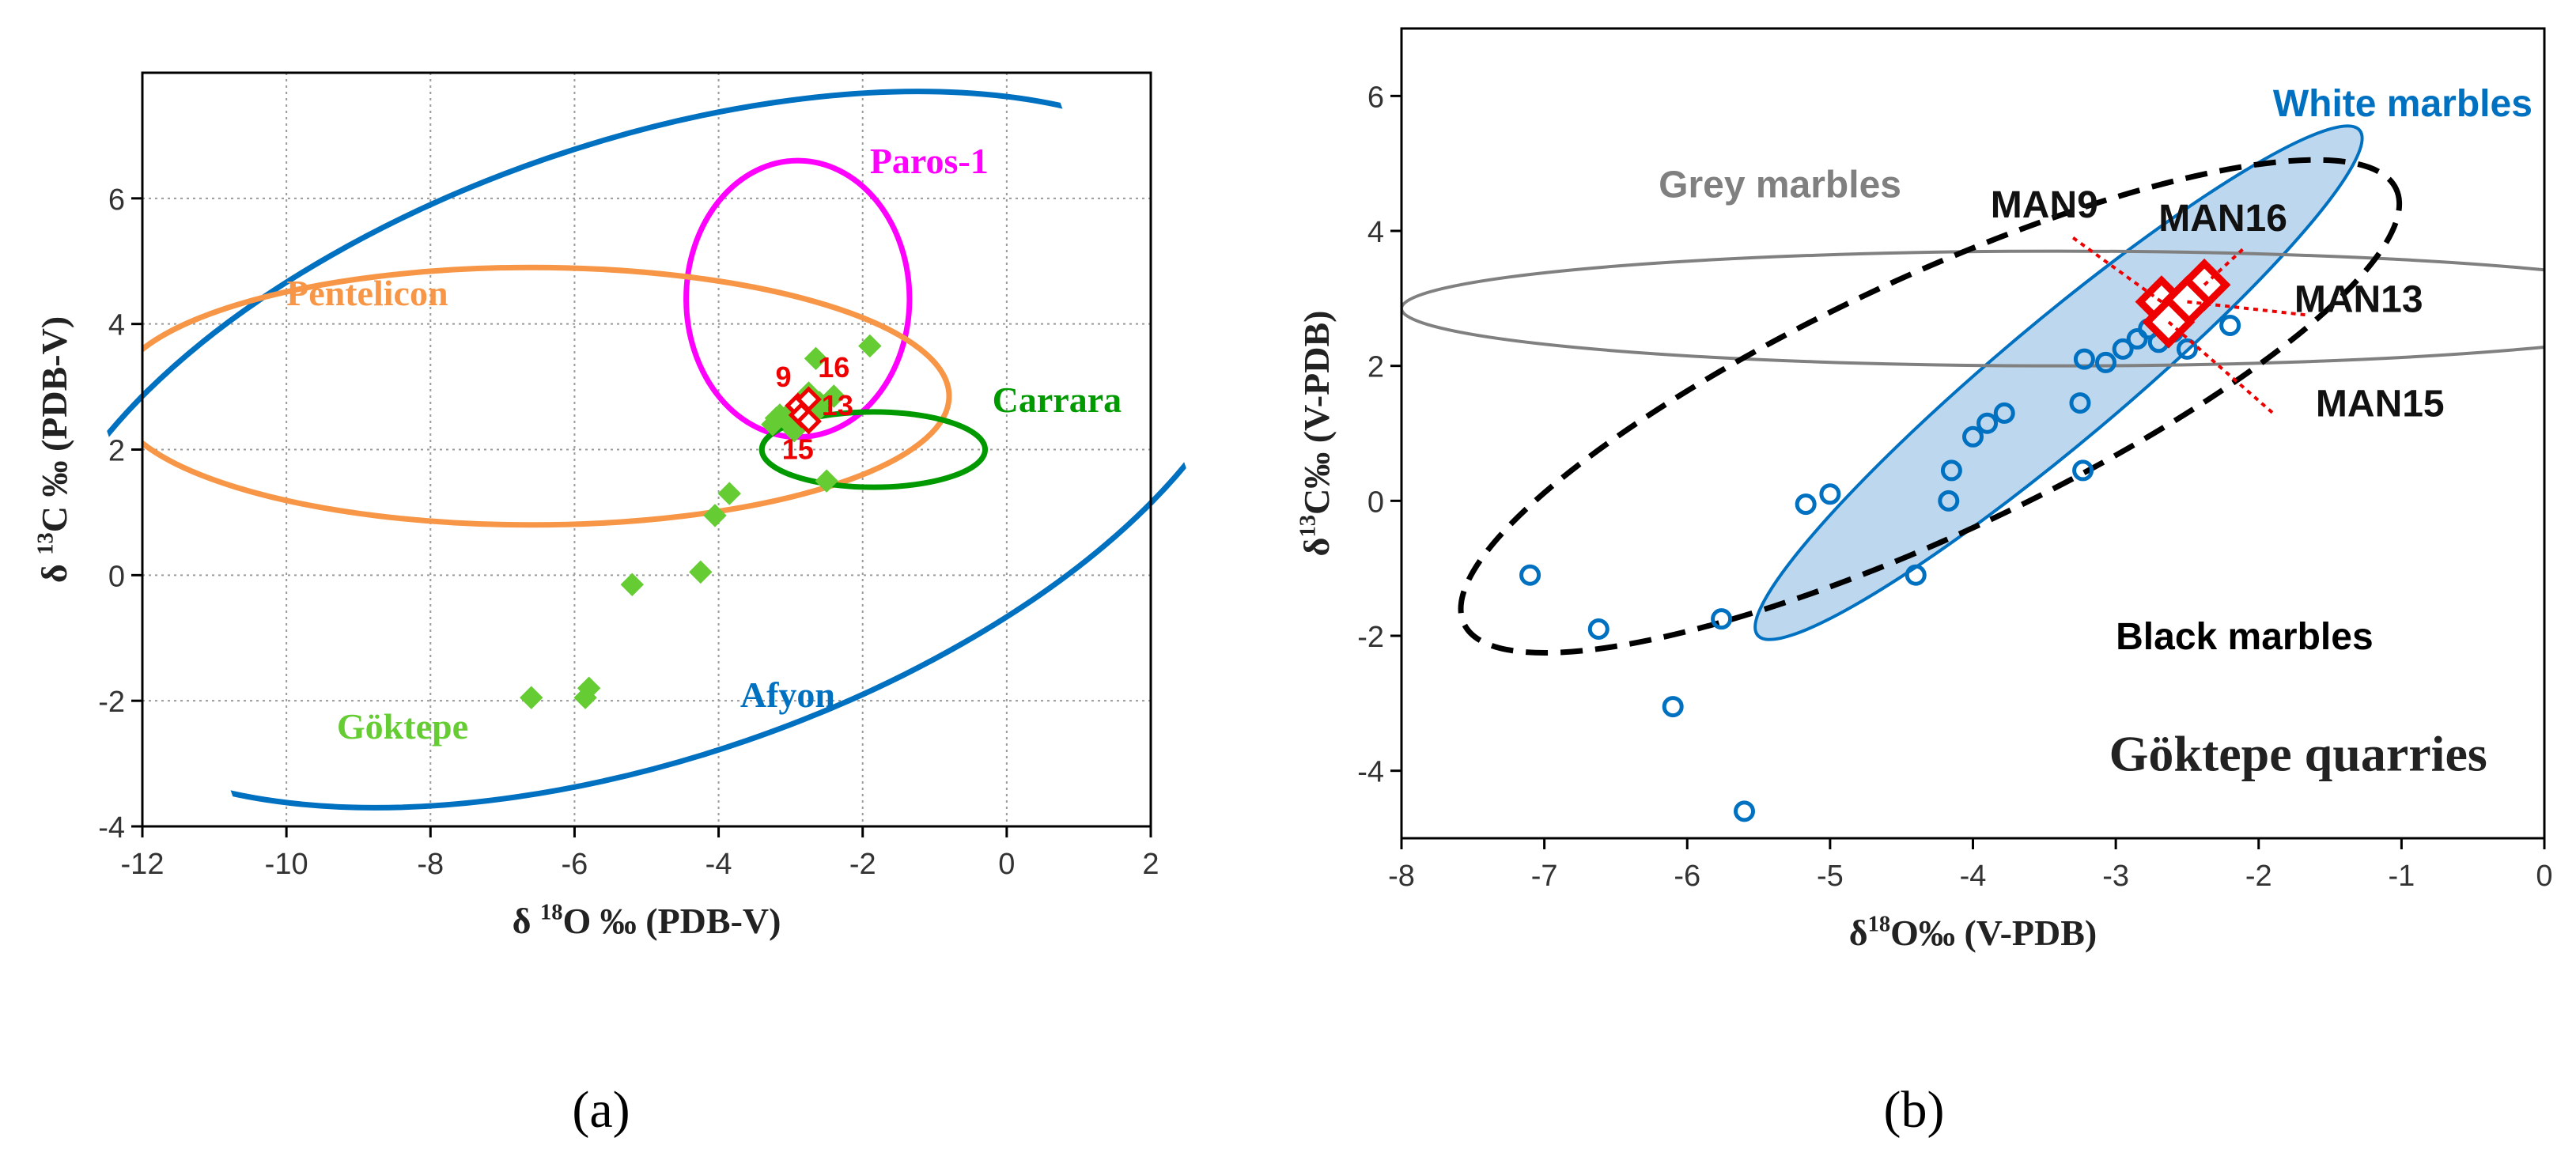 Image resolution: width=2576 pixels, height=1168 pixels. What do you see at coordinates (2115, 877) in the screenshot?
I see `x-tick-label: -3` at bounding box center [2115, 877].